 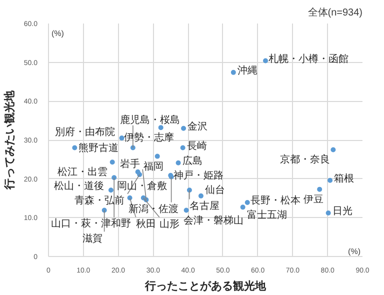 I want to click on y-axis-title: 行ってみたい観光地, so click(x=9, y=140).